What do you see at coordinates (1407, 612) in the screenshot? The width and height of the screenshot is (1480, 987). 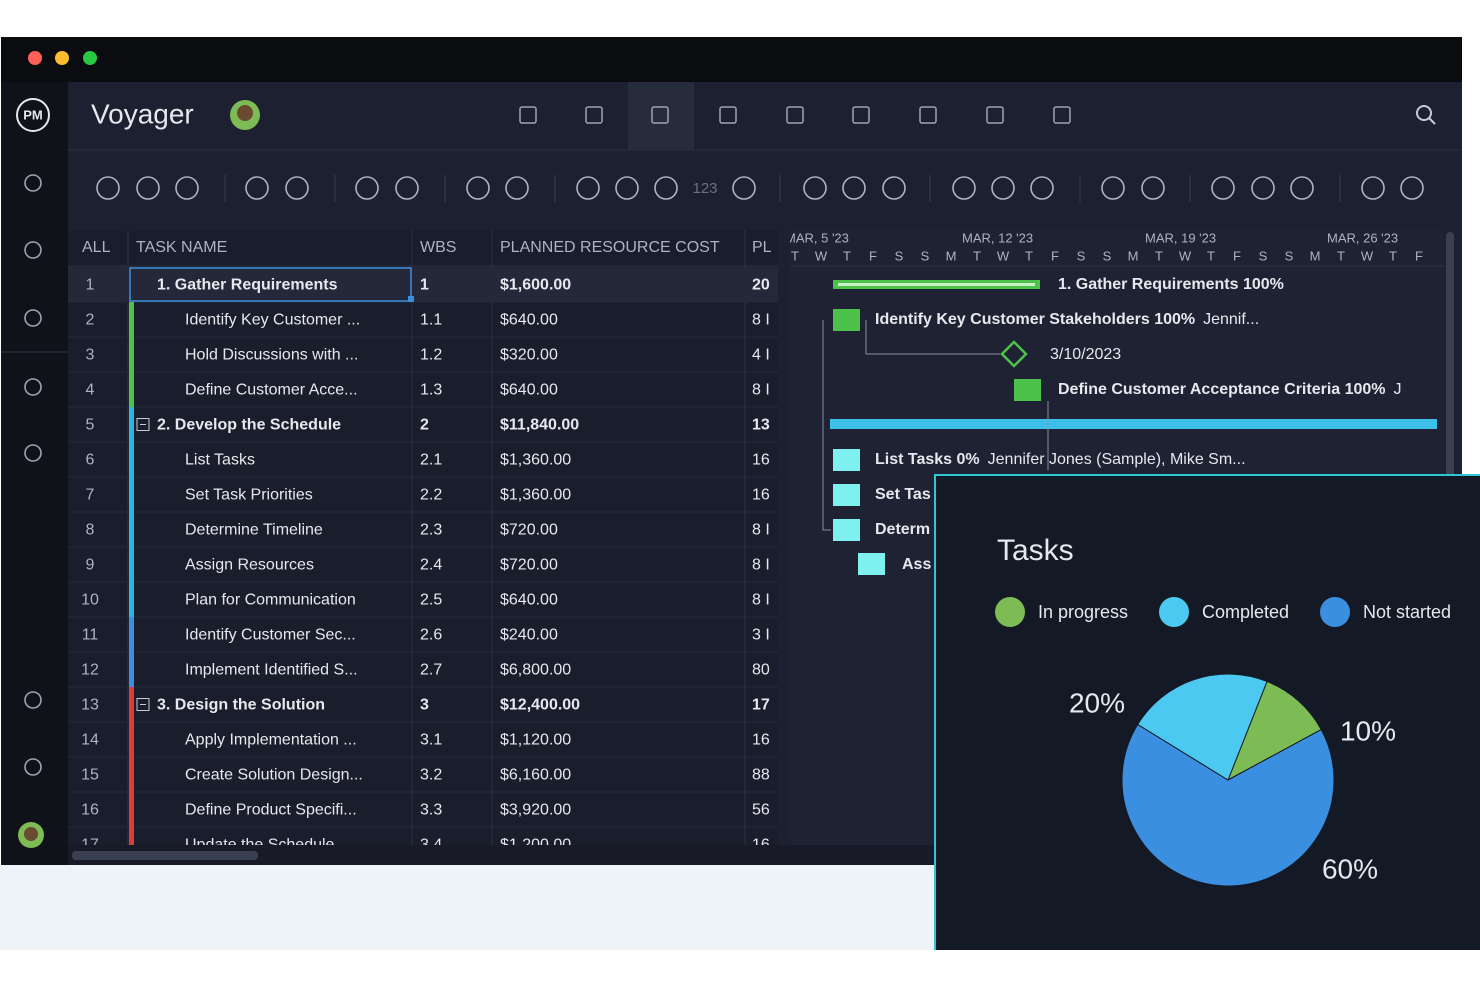 I see `legend-label: Not started` at bounding box center [1407, 612].